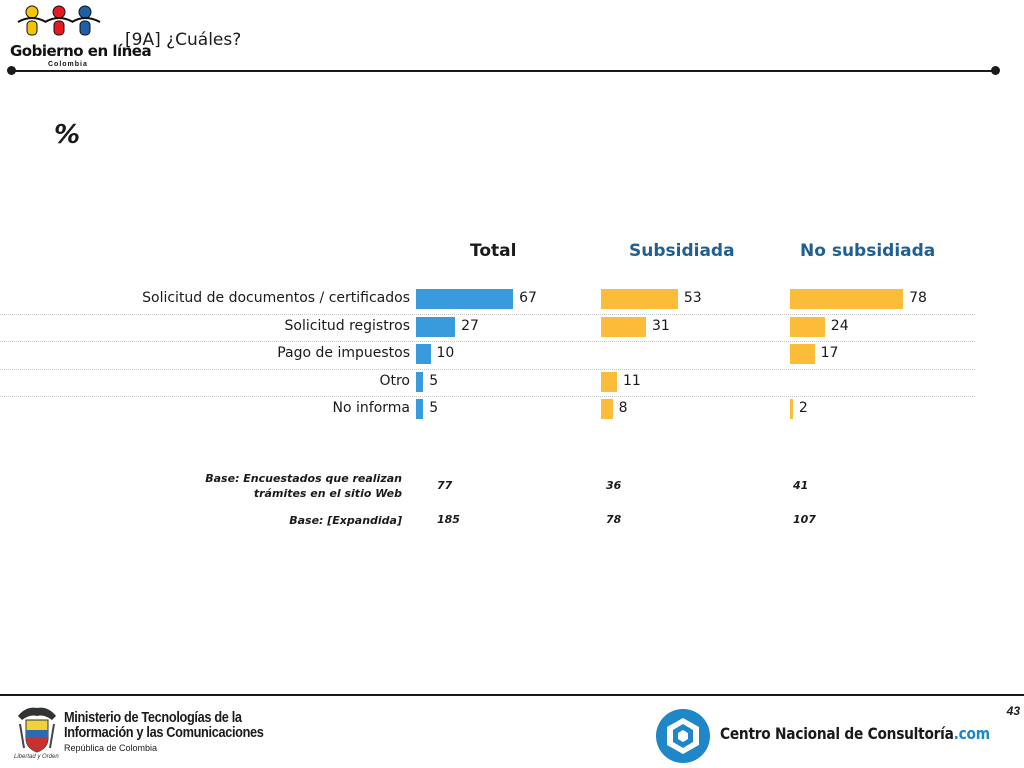 The height and width of the screenshot is (768, 1024). I want to click on cnc-name-suffix: .com, so click(971, 733).